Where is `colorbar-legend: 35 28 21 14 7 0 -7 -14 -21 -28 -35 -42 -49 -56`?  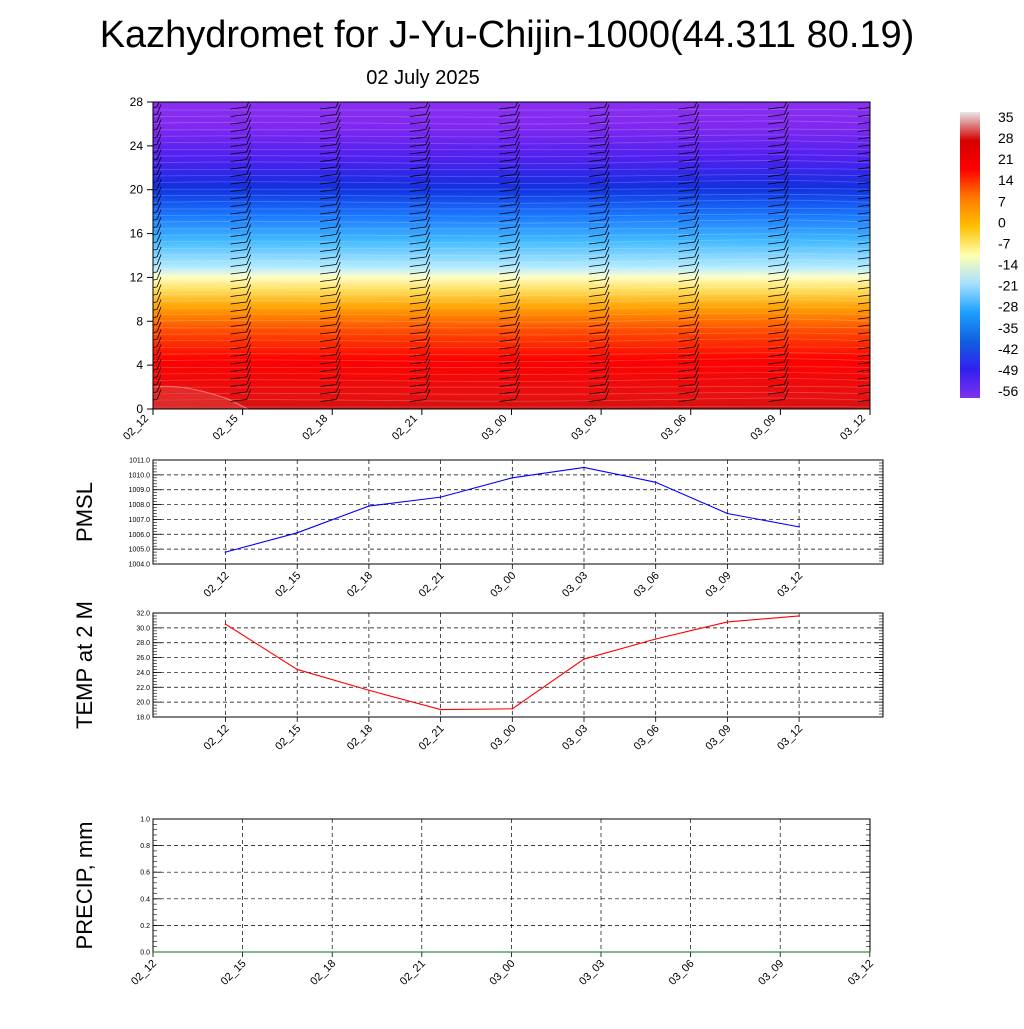
colorbar-legend: 35 28 21 14 7 0 -7 -14 -21 -28 -35 -42 -49 -56 is located at coordinates (989, 254).